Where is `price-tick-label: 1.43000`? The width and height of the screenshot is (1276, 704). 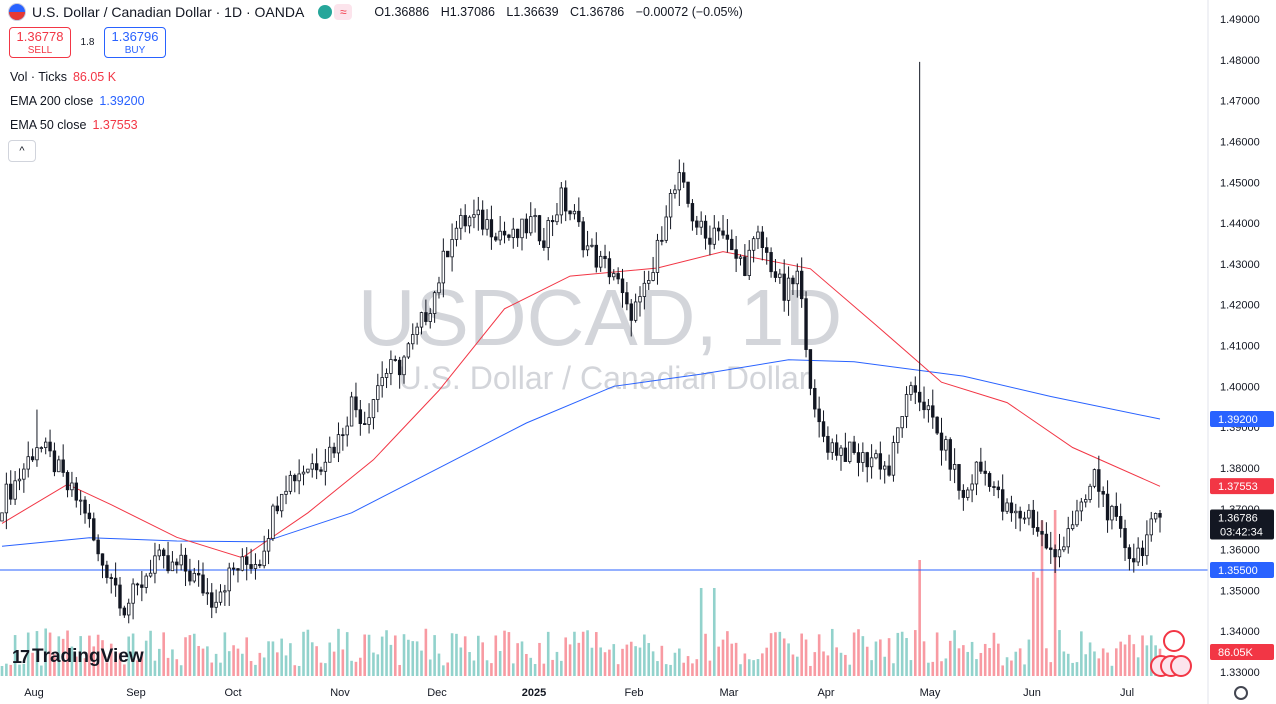
price-tick-label: 1.43000 is located at coordinates (1240, 265).